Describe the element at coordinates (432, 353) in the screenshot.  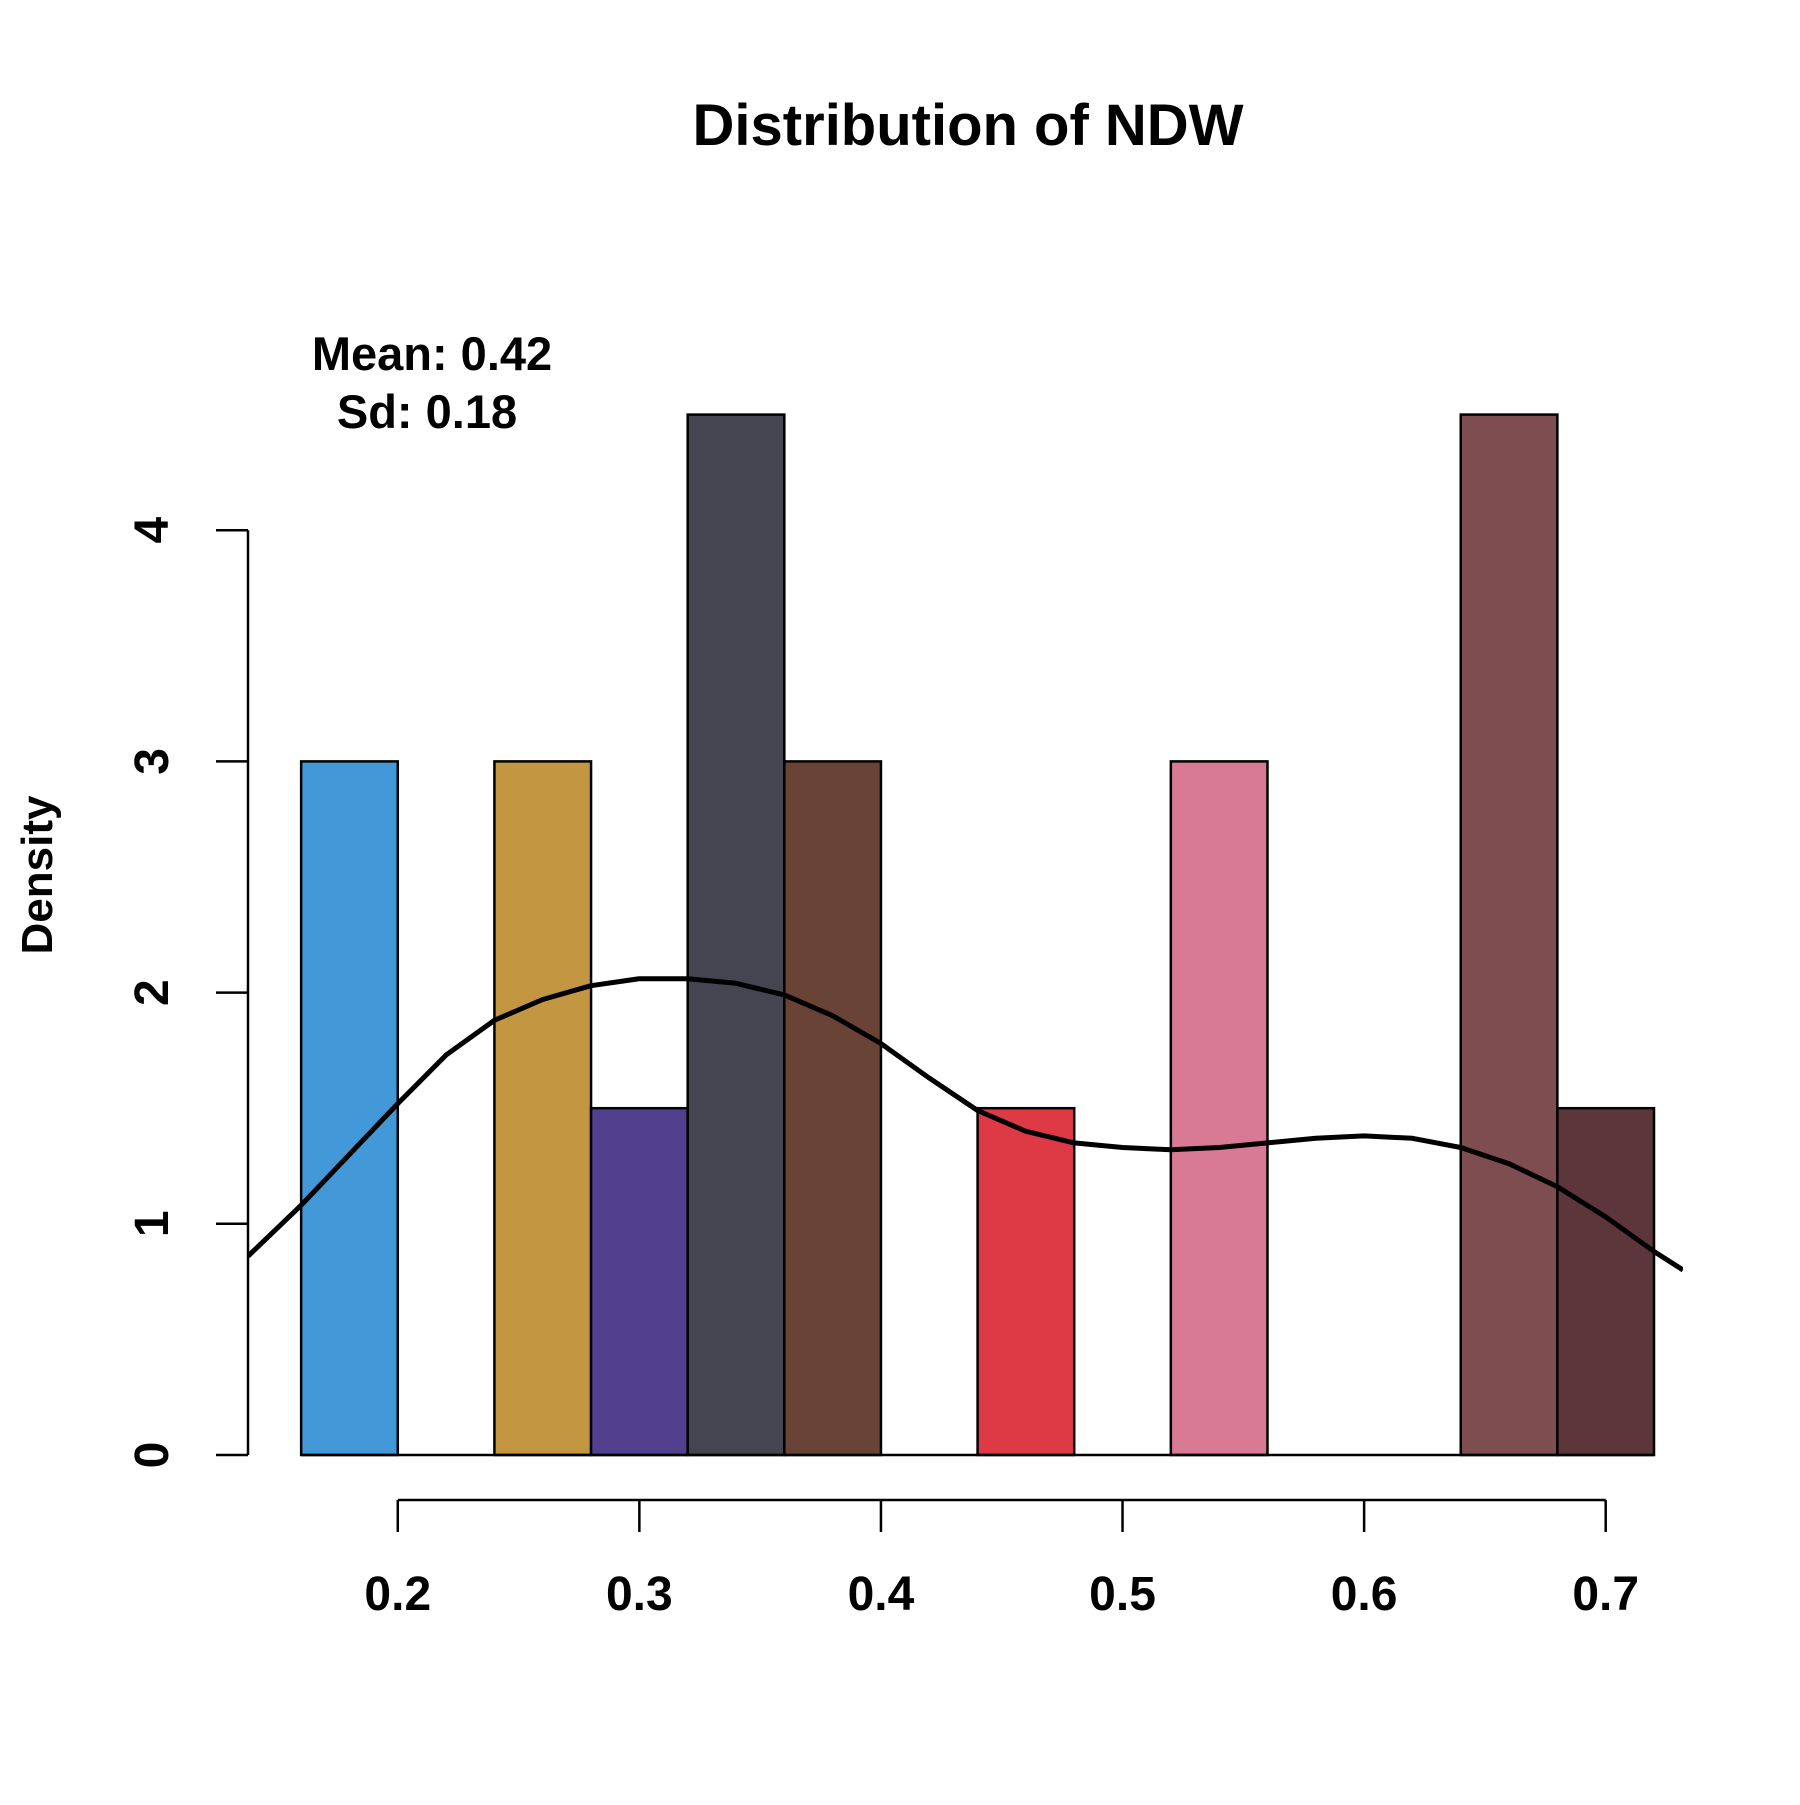
I see `mean-annotation: Mean: 0.42` at that location.